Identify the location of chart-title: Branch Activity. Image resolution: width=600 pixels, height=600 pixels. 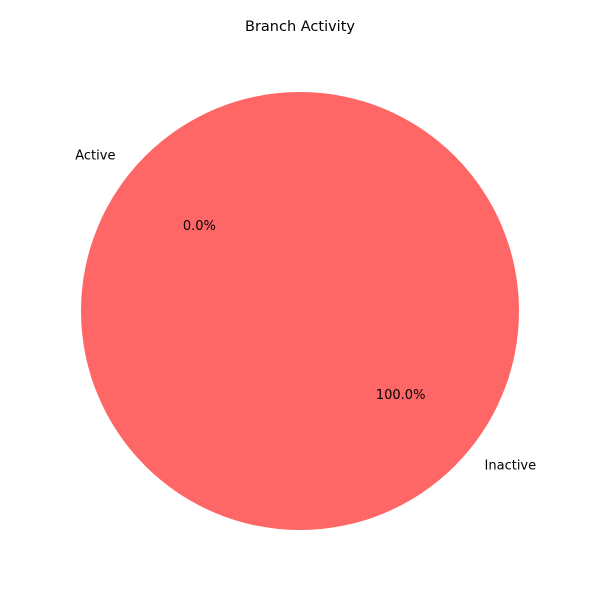
(300, 27).